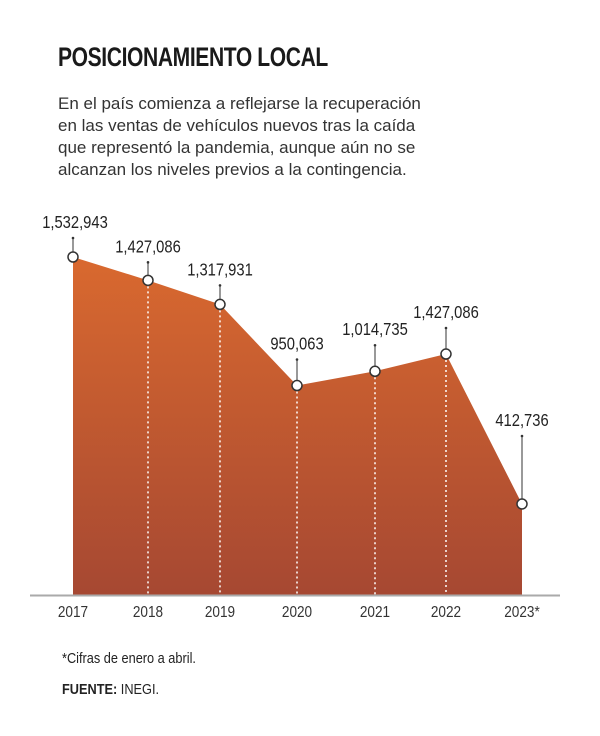 This screenshot has height=736, width=600. What do you see at coordinates (73, 612) in the screenshot?
I see `x-tick-label: 2017` at bounding box center [73, 612].